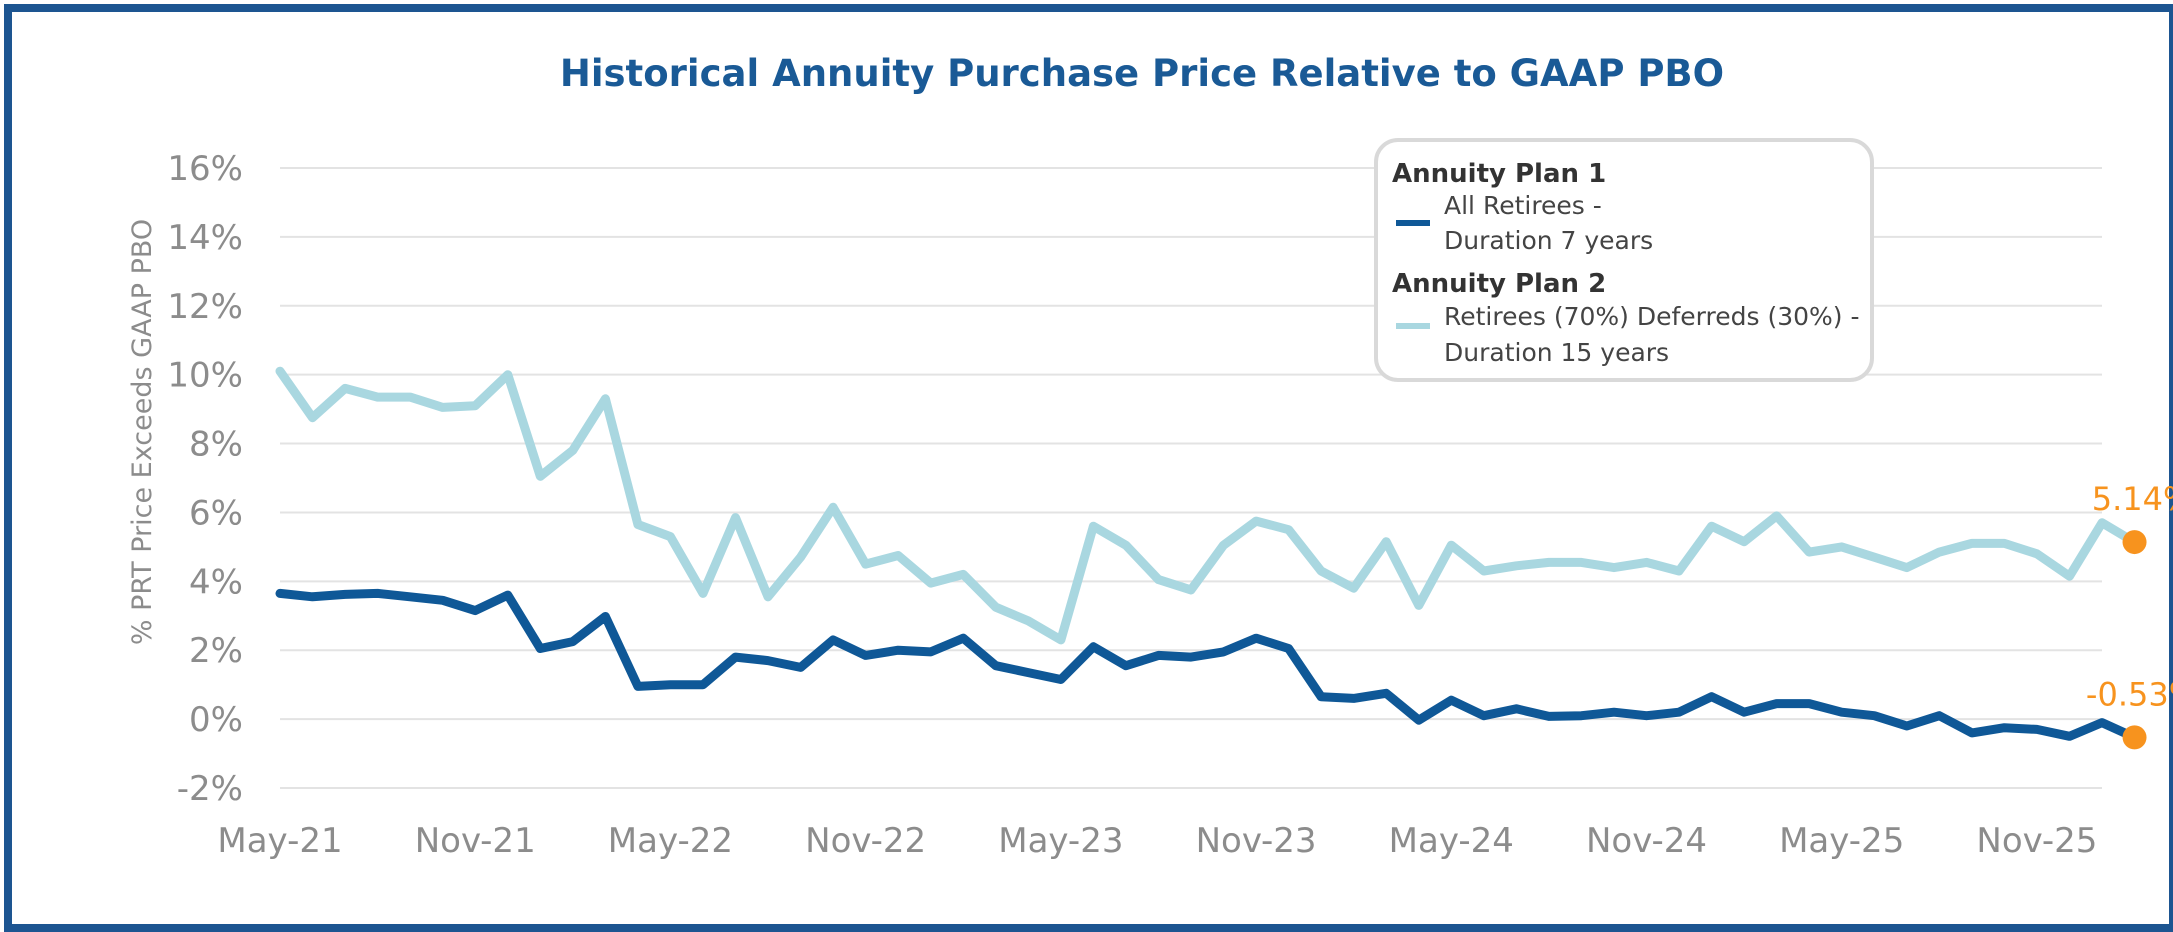  What do you see at coordinates (2129, 615) in the screenshot?
I see `end-markers: -0.53% 5.14%` at bounding box center [2129, 615].